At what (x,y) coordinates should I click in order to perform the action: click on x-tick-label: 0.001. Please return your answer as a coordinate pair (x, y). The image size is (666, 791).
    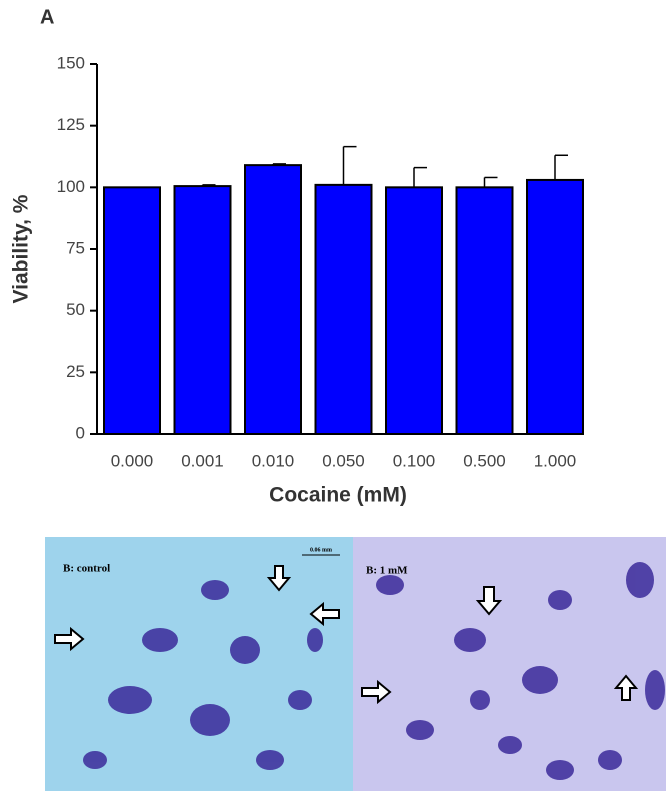
    Looking at the image, I should click on (202, 460).